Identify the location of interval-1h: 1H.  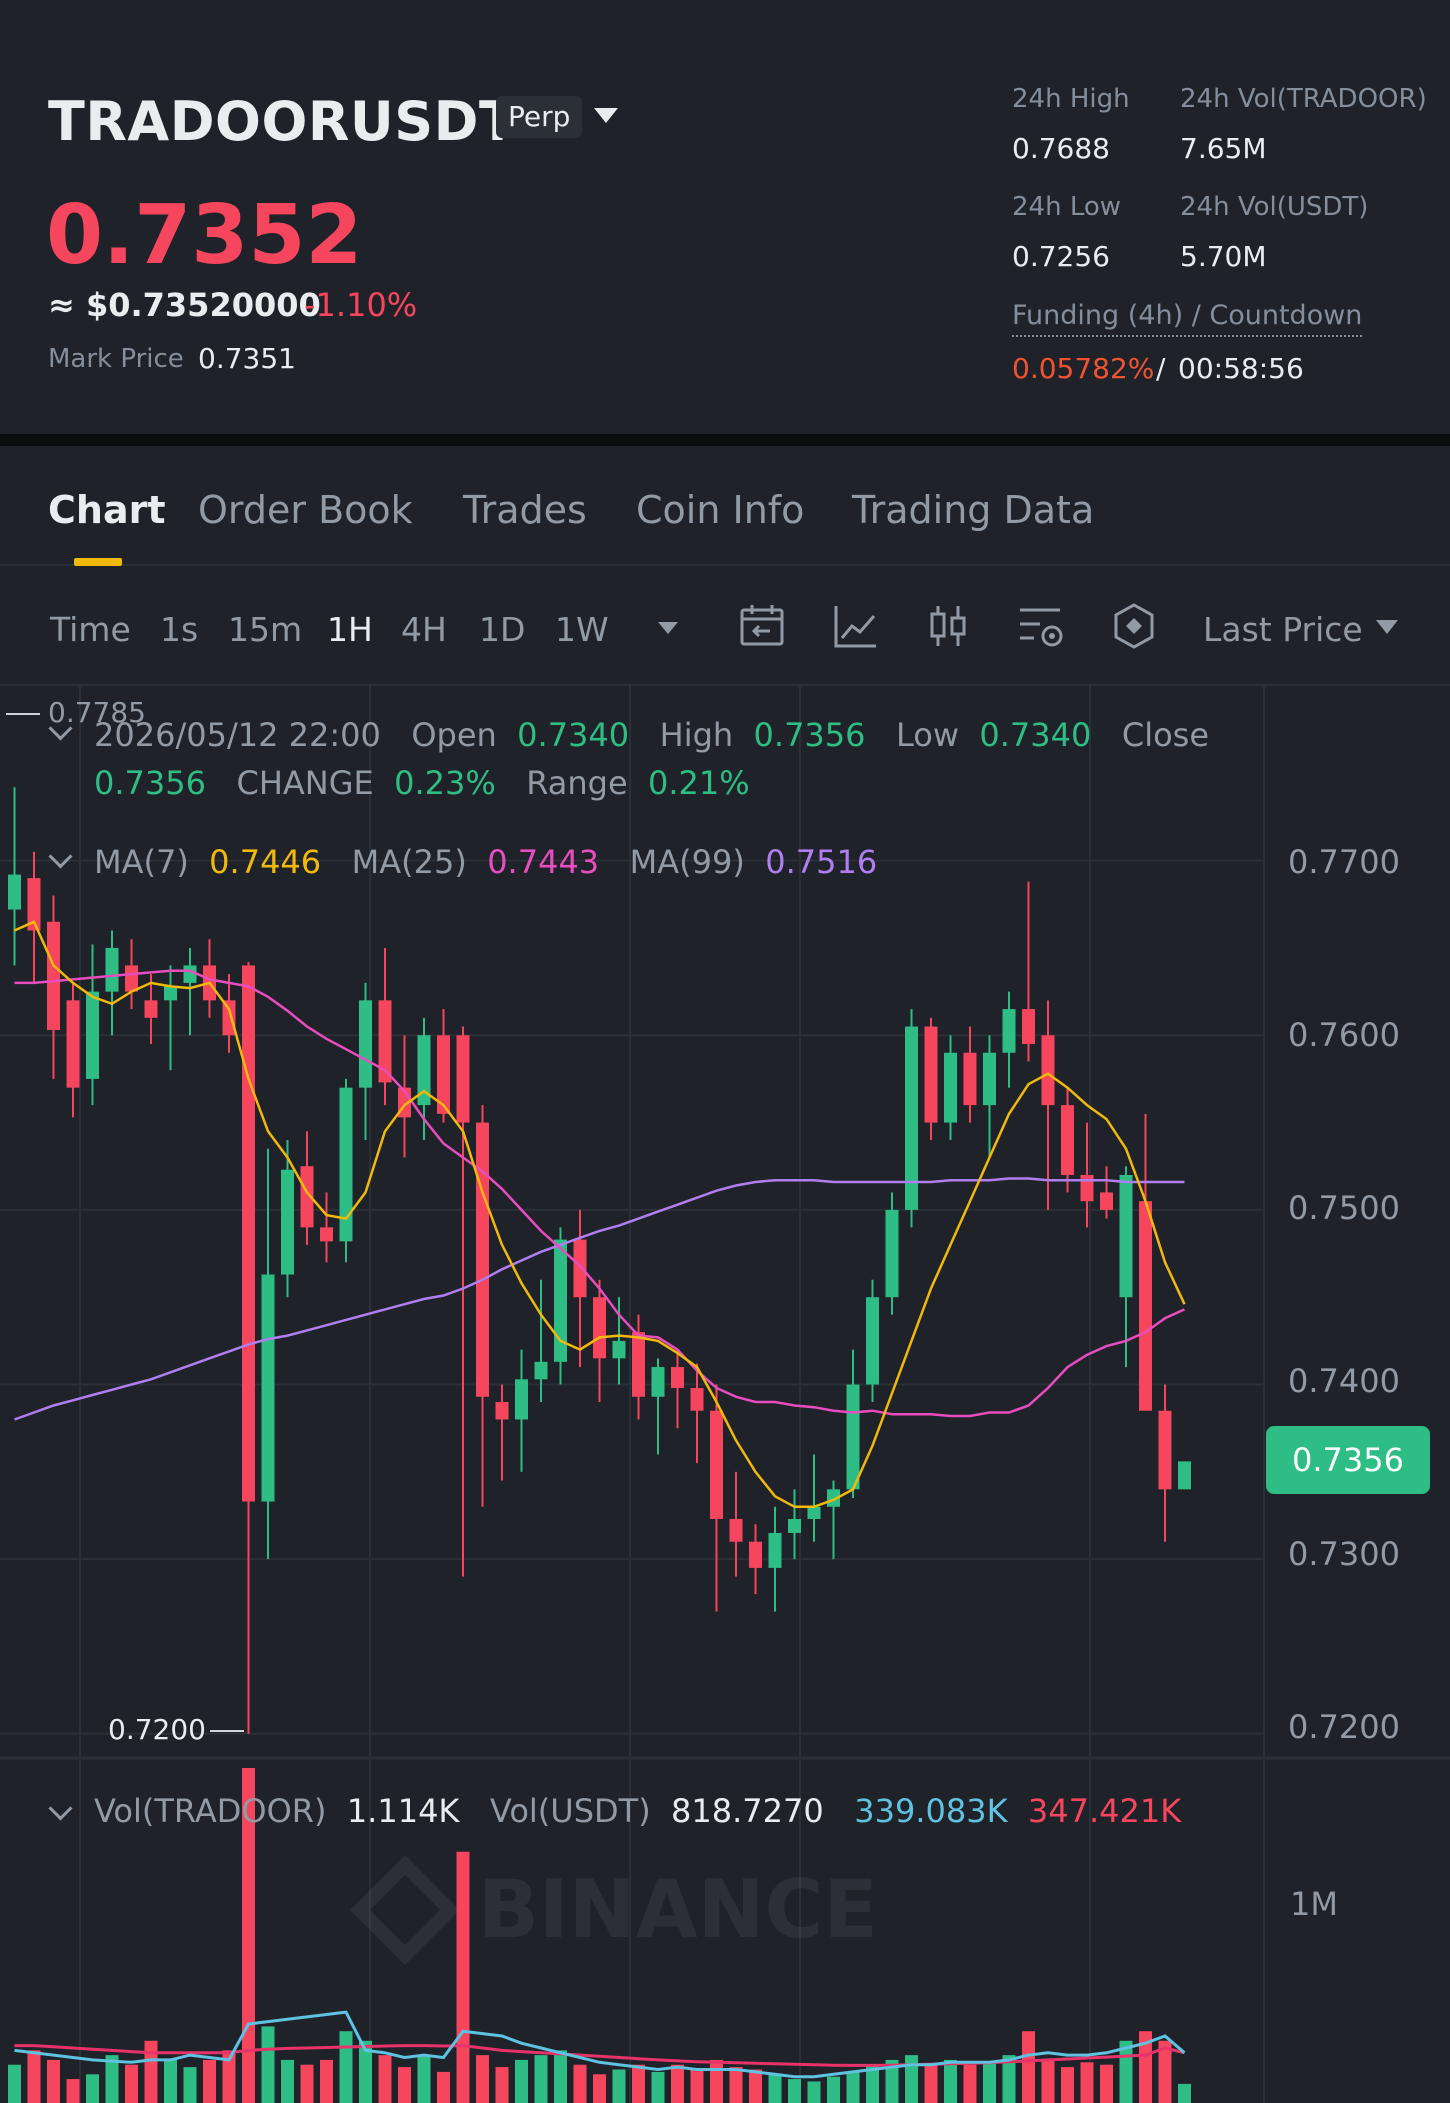
(350, 629).